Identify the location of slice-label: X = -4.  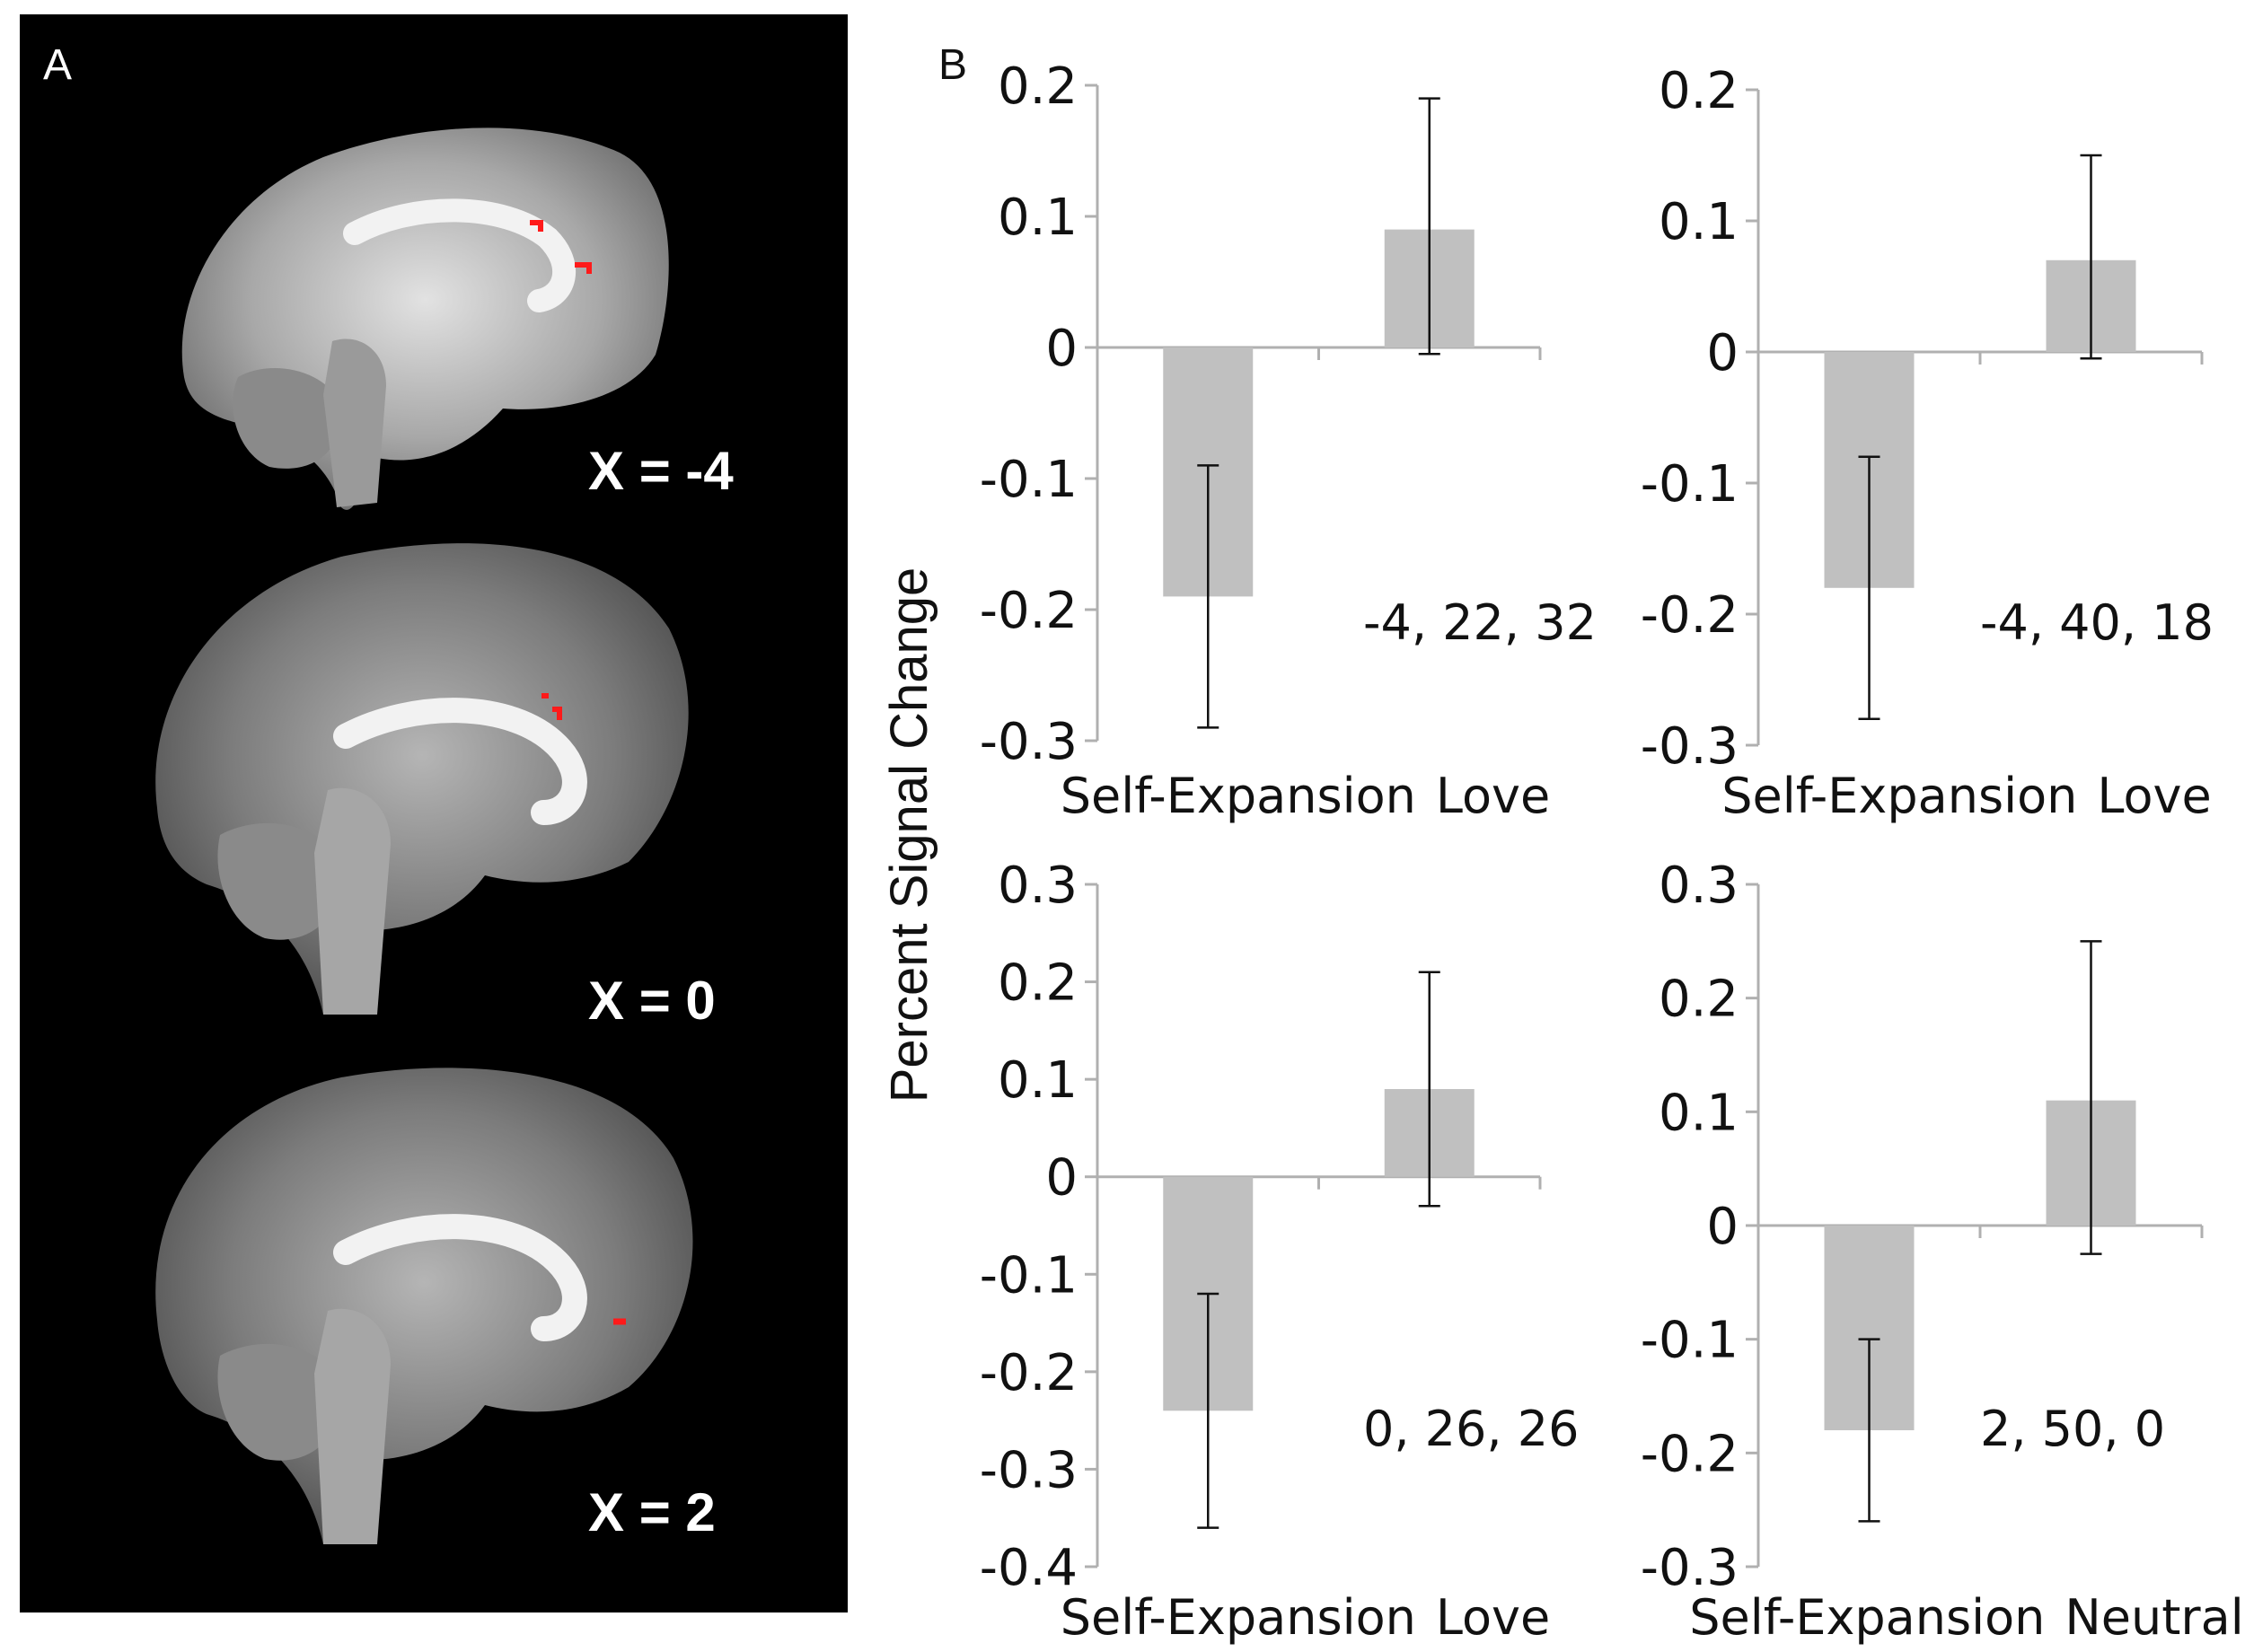
(661, 471).